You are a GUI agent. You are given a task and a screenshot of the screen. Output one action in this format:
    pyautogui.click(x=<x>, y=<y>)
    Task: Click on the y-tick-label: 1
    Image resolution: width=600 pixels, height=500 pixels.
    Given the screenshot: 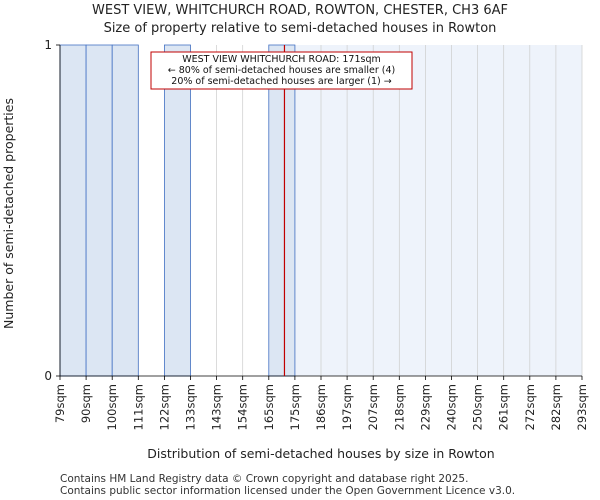 What is the action you would take?
    pyautogui.click(x=48, y=45)
    